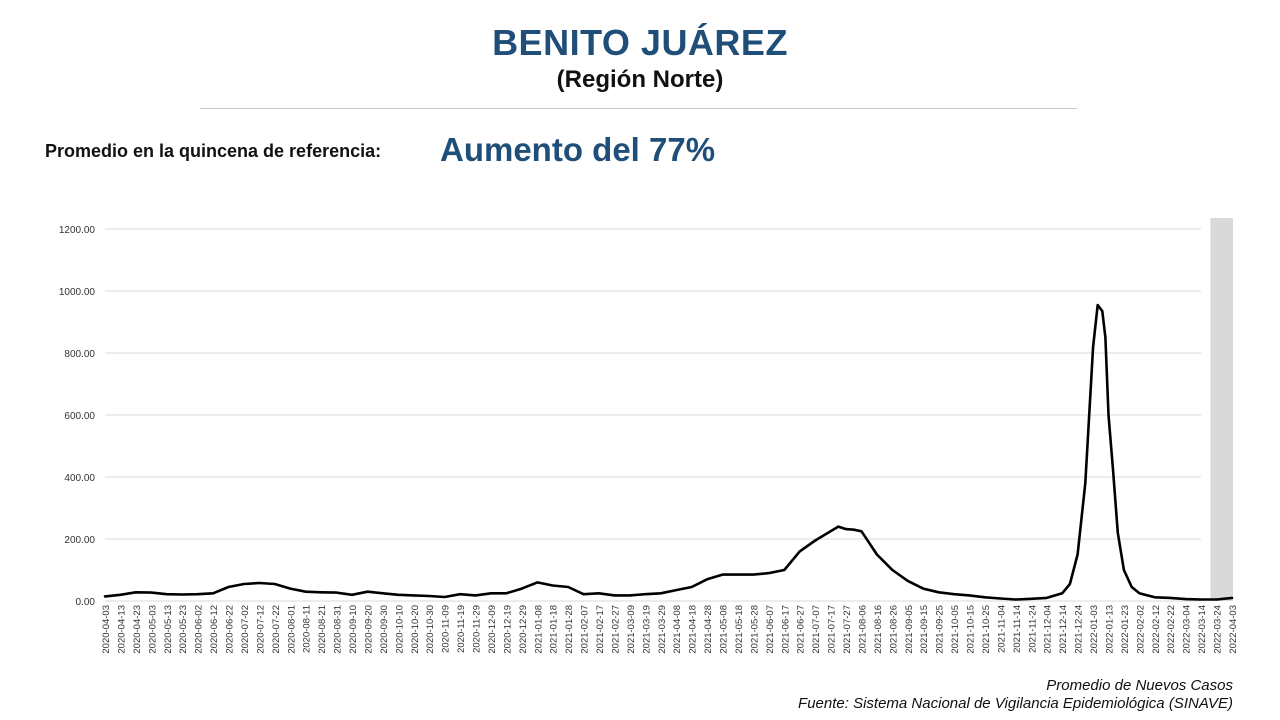 This screenshot has width=1280, height=720. Describe the element at coordinates (446, 629) in the screenshot. I see `x-tick-label: 2020-11-09` at that location.